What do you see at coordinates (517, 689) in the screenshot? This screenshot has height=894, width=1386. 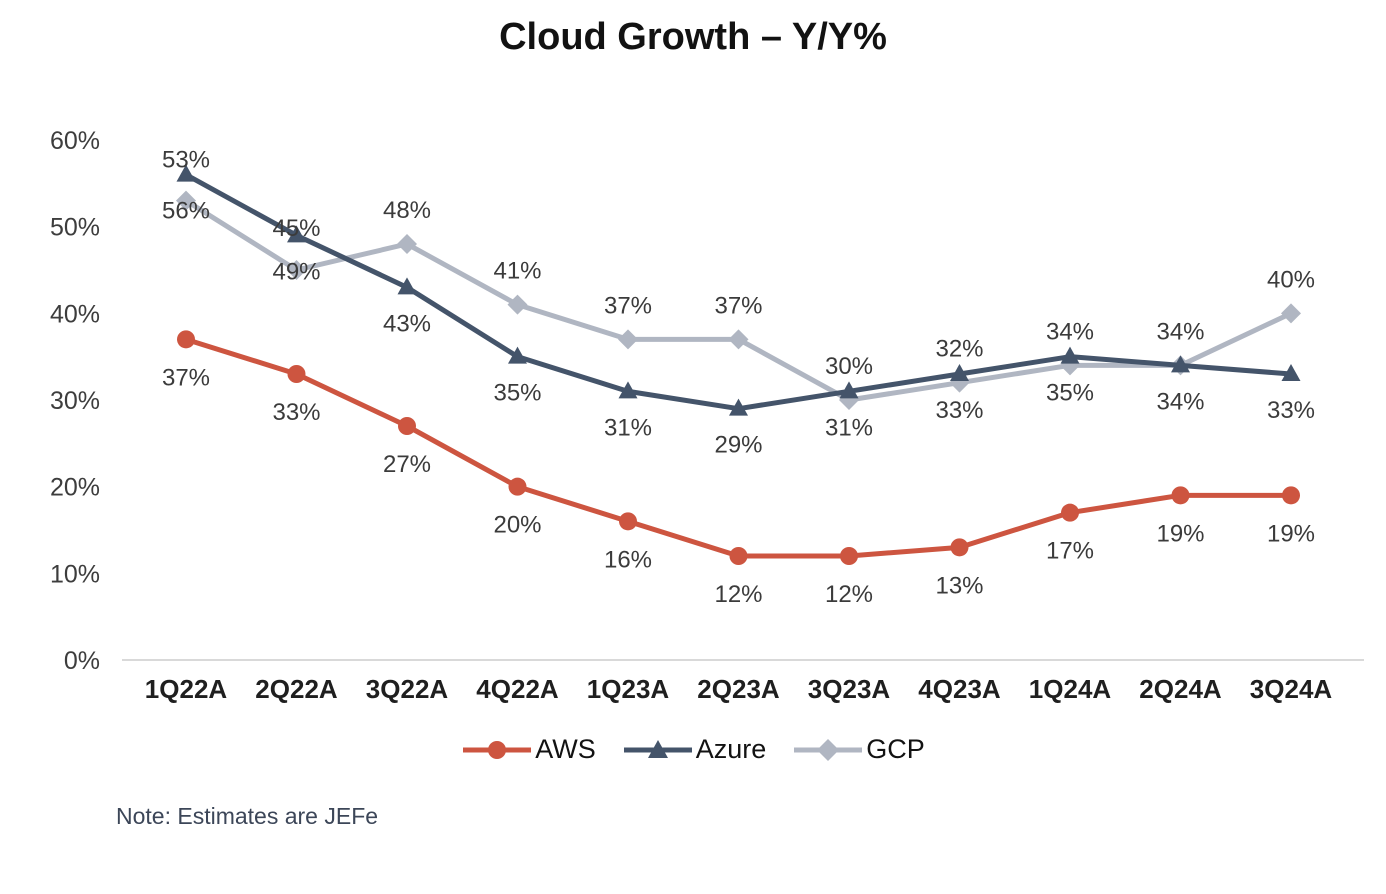 I see `x-axis-label: 4Q22A` at bounding box center [517, 689].